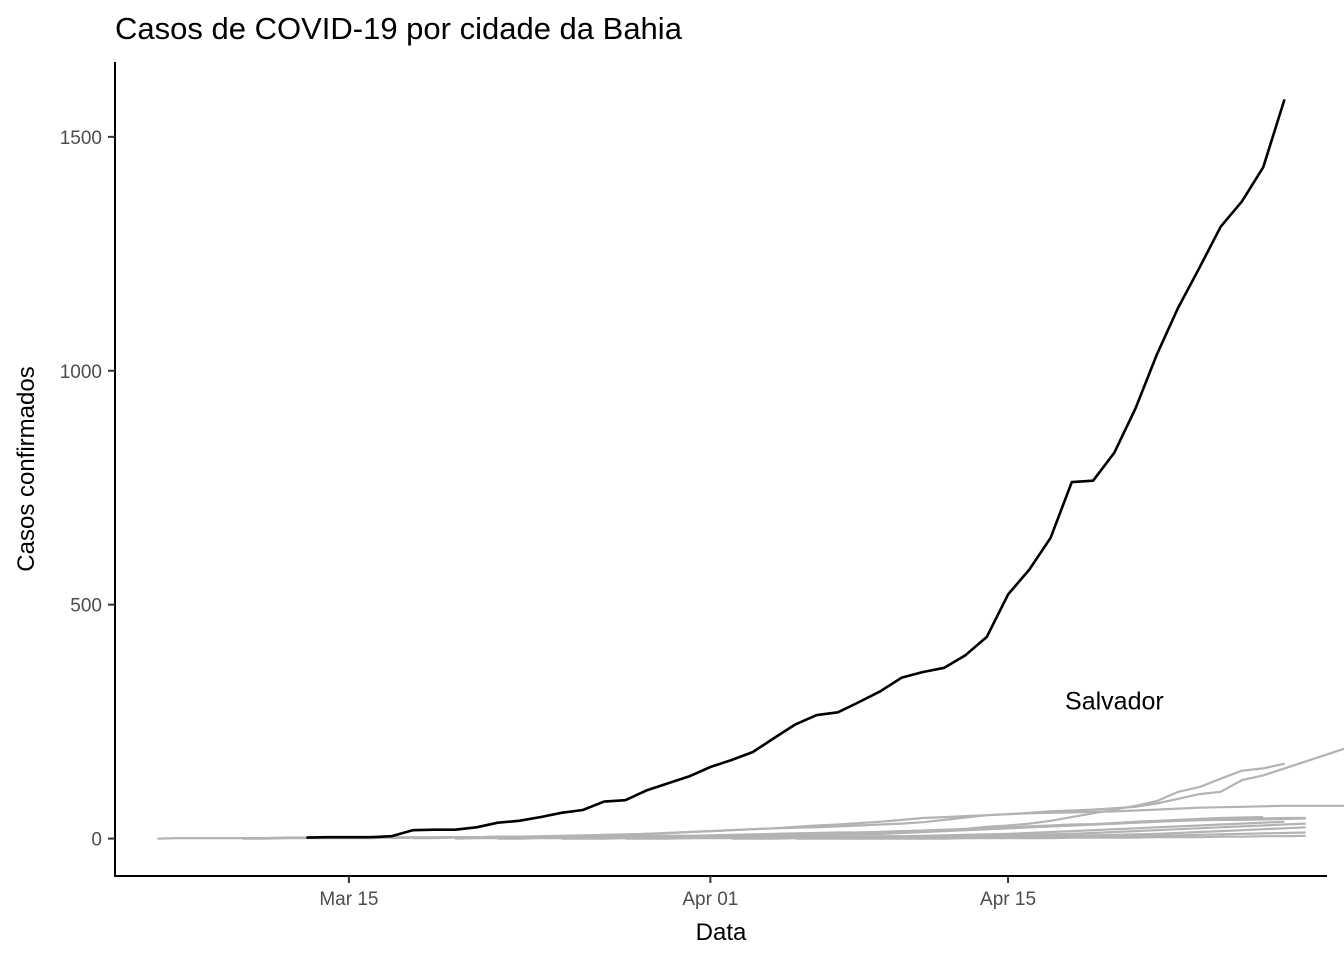 Image resolution: width=1344 pixels, height=960 pixels. Describe the element at coordinates (721, 932) in the screenshot. I see `x-axis-title: Data` at that location.